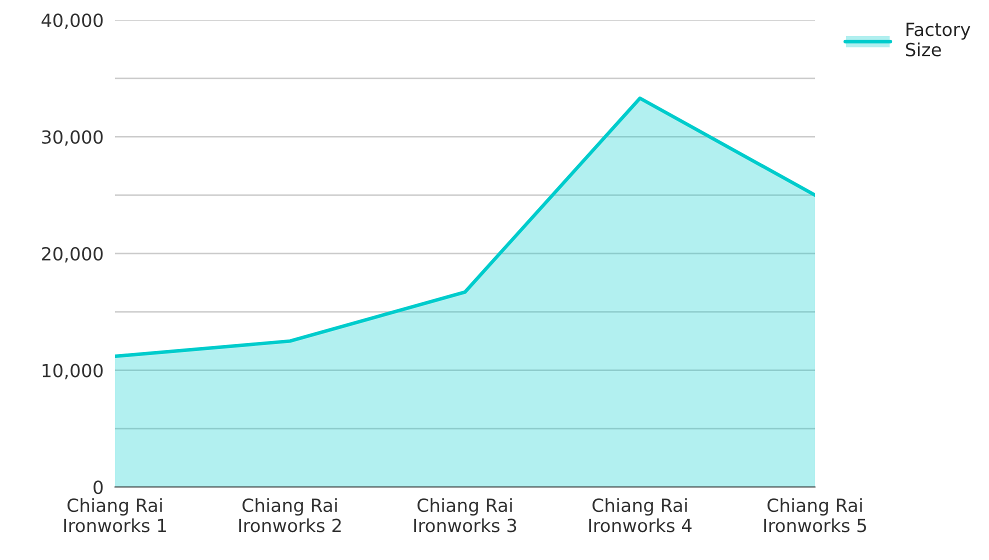 This screenshot has width=989, height=560. What do you see at coordinates (938, 39) in the screenshot?
I see `legend-label: Factory Size` at bounding box center [938, 39].